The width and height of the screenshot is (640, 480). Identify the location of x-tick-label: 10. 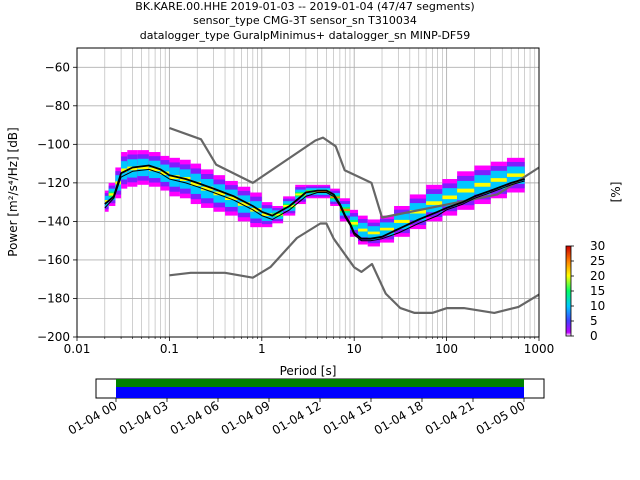
(354, 349).